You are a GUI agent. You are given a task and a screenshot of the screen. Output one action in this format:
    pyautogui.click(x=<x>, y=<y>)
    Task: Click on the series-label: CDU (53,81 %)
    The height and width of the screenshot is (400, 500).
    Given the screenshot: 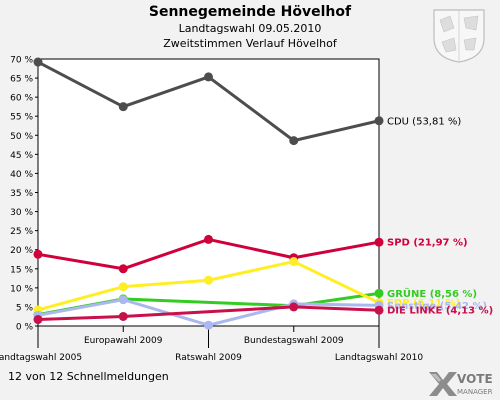 What is the action you would take?
    pyautogui.click(x=424, y=121)
    